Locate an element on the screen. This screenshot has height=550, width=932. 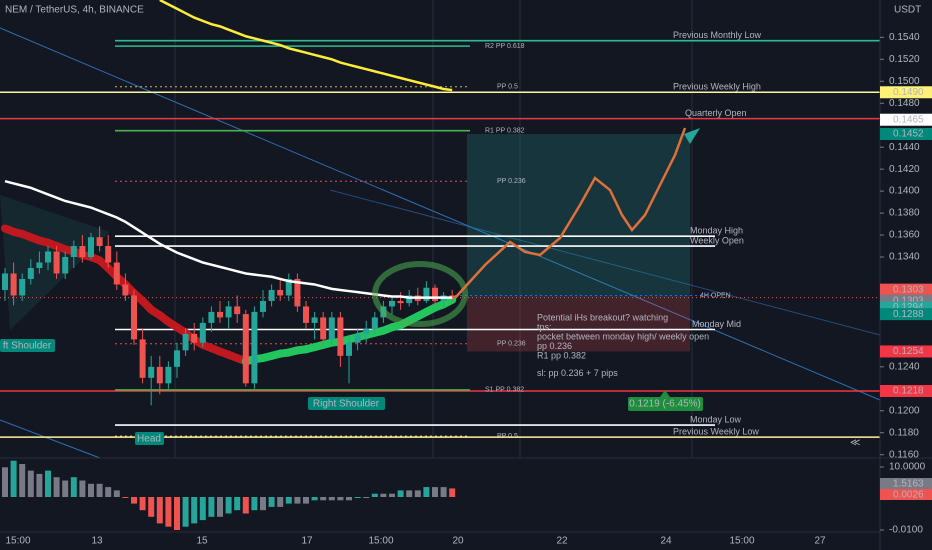
level-label: Weekly Open is located at coordinates (717, 240).